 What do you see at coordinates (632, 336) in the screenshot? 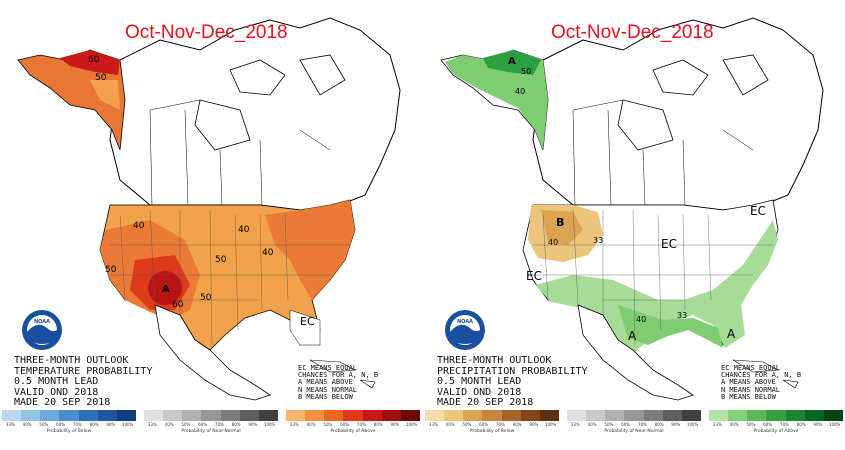
I see `south-above-label: A` at bounding box center [632, 336].